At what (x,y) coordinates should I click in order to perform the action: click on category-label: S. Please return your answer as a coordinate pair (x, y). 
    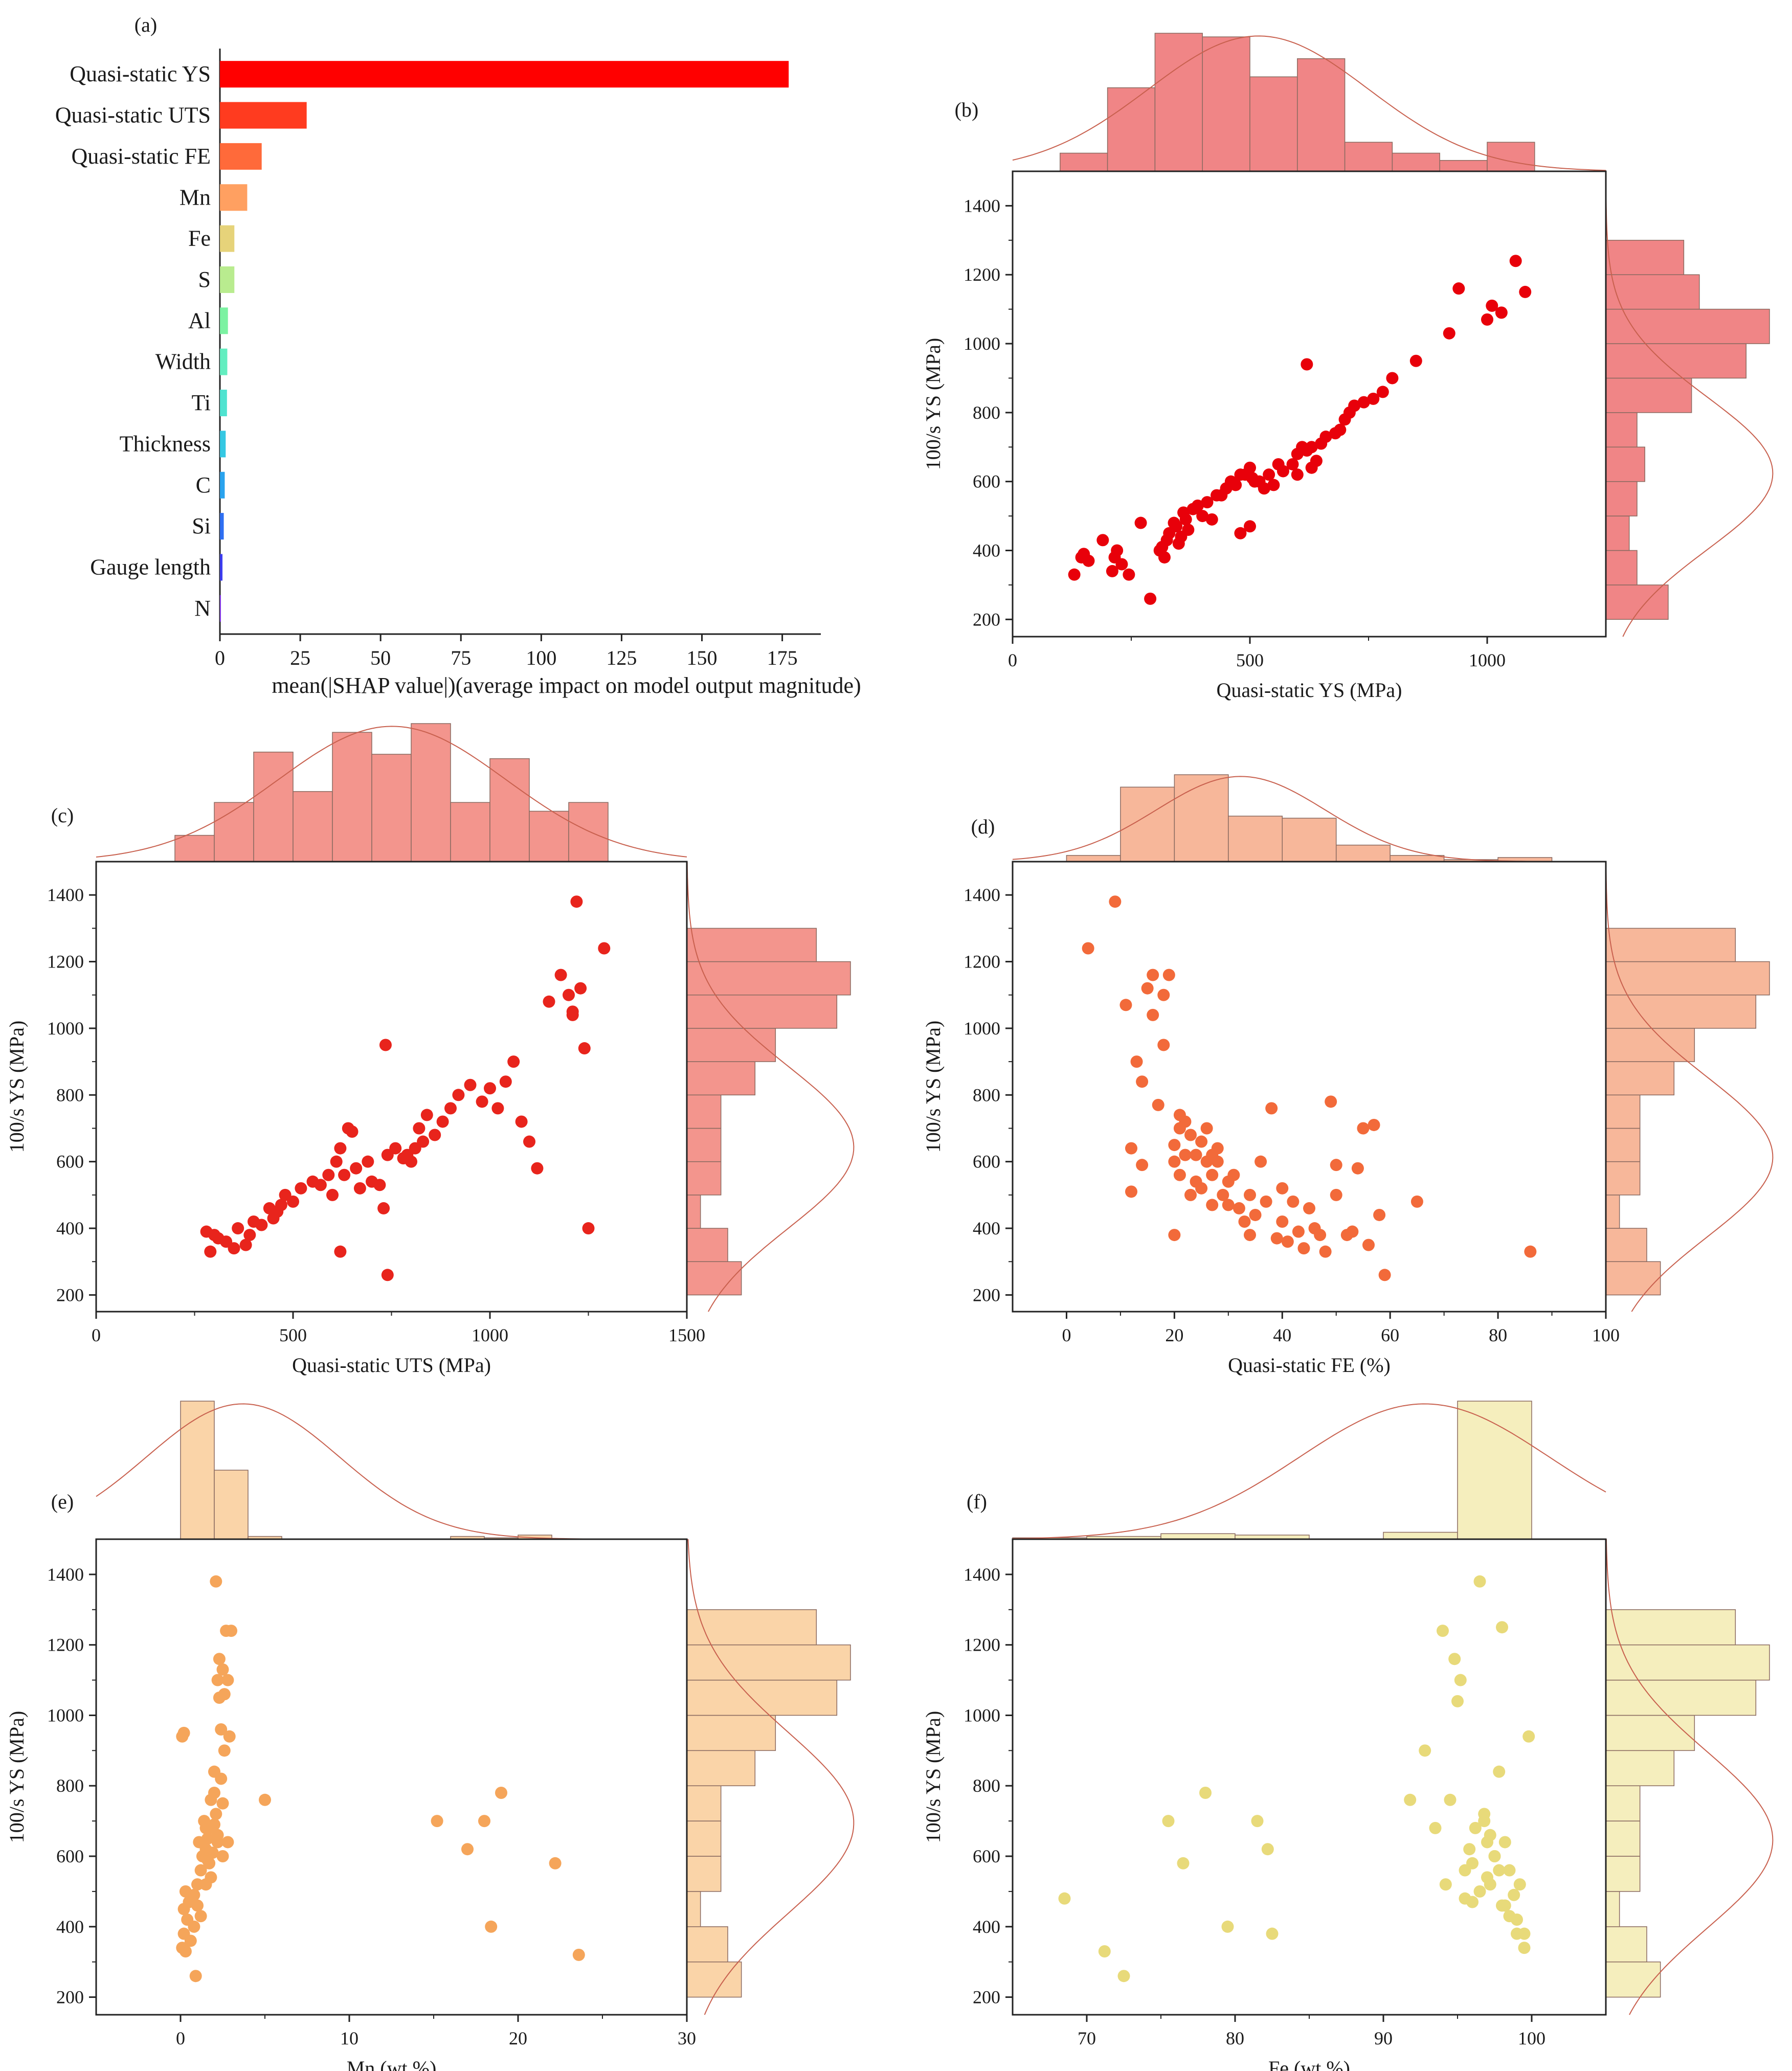
    Looking at the image, I should click on (204, 280).